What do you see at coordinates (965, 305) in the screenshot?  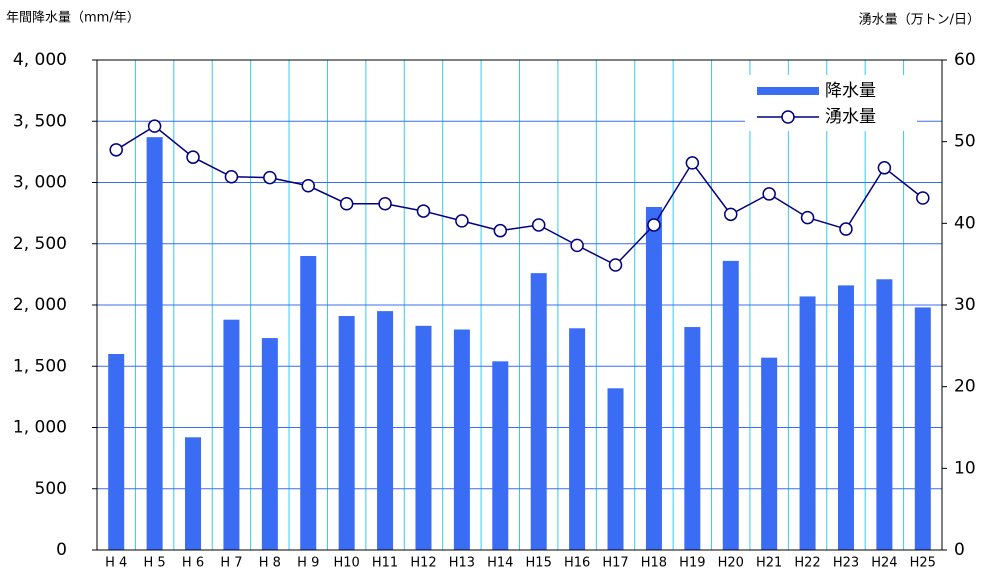 I see `y2-tick-label: 30` at bounding box center [965, 305].